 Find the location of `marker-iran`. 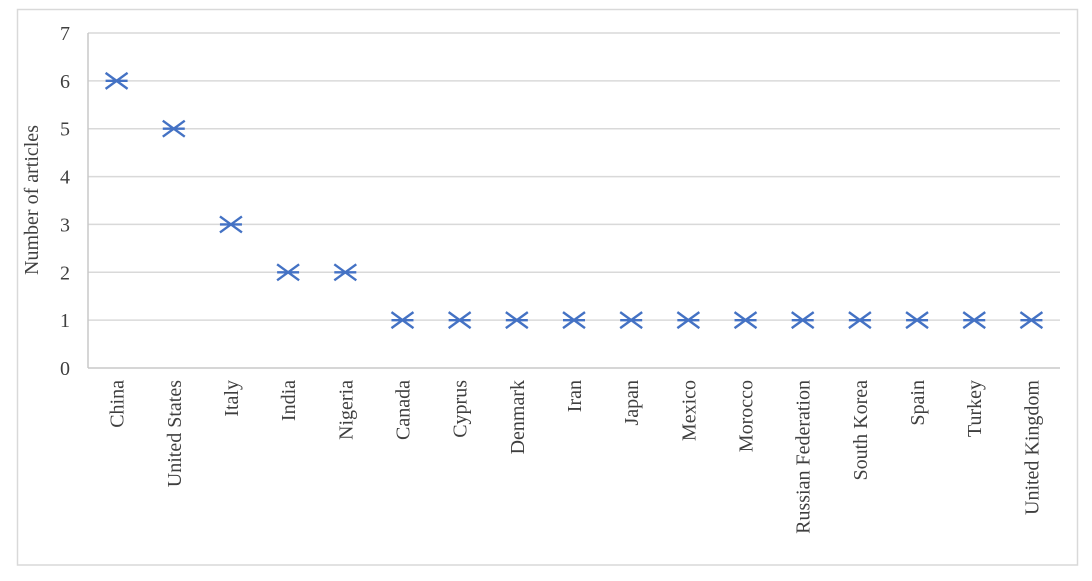

marker-iran is located at coordinates (574, 320).